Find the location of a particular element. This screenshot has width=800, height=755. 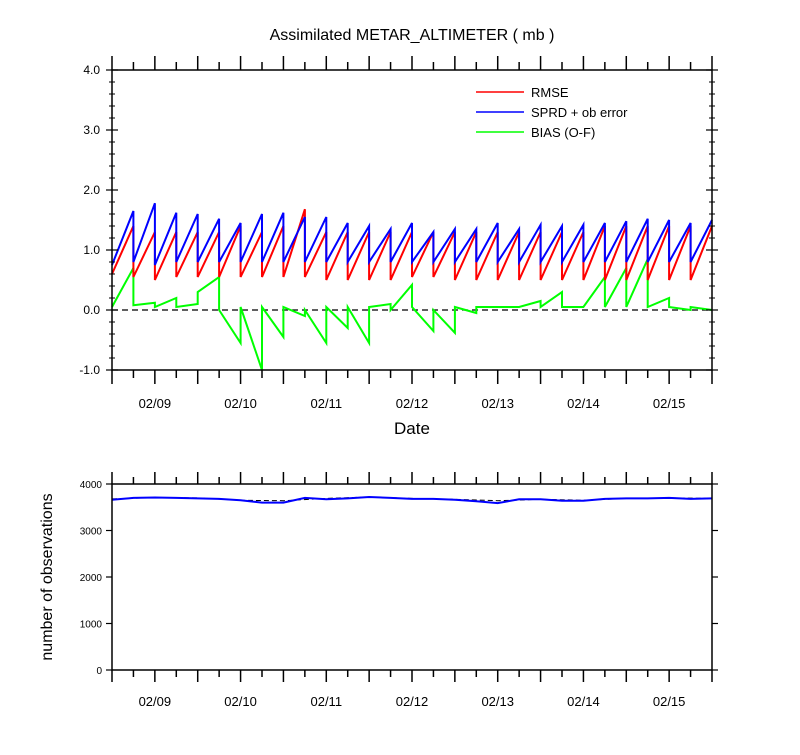

legend-item-rmse: RMSE is located at coordinates (522, 92).